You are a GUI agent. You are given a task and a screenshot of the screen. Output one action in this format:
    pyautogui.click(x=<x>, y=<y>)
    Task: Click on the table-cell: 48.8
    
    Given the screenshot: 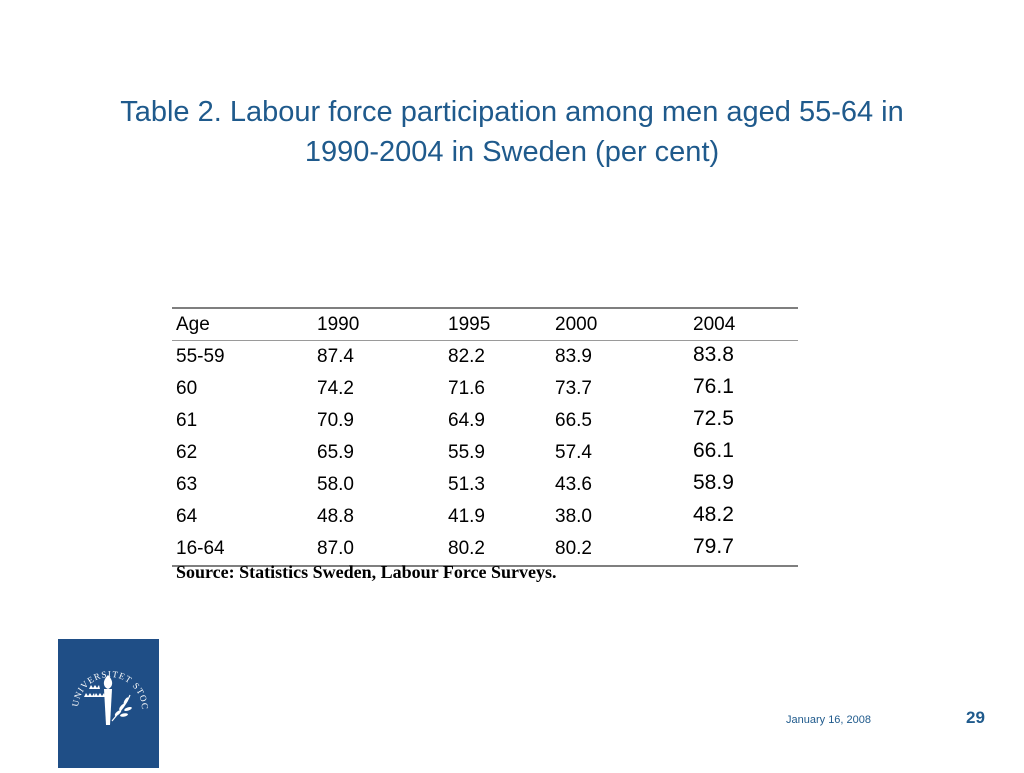 What is the action you would take?
    pyautogui.click(x=335, y=516)
    